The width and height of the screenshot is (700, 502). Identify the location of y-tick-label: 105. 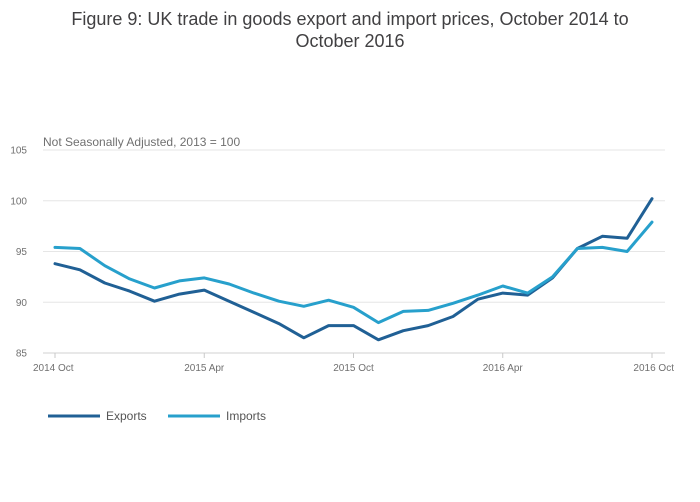
(18, 151).